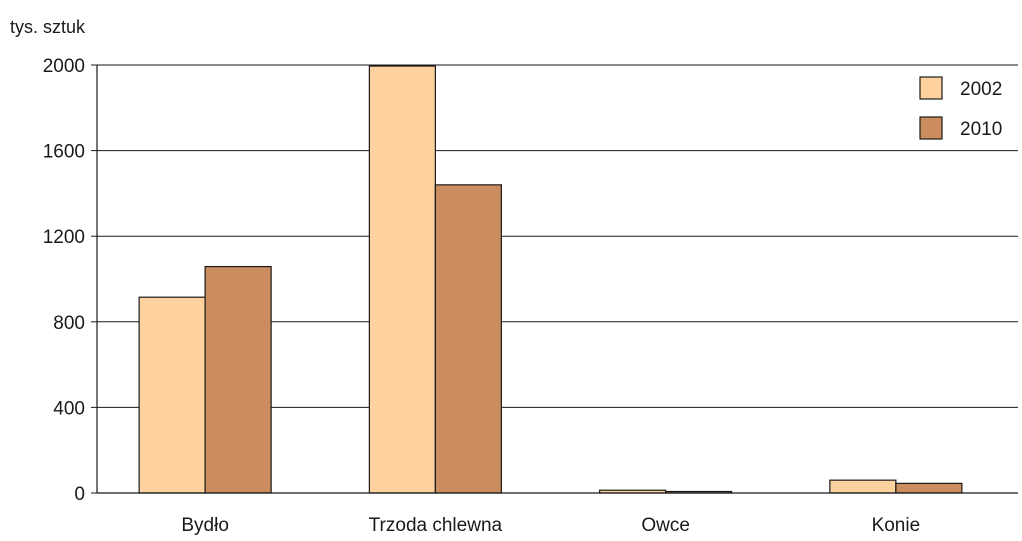 The height and width of the screenshot is (541, 1022). I want to click on legend-label: 2002, so click(981, 89).